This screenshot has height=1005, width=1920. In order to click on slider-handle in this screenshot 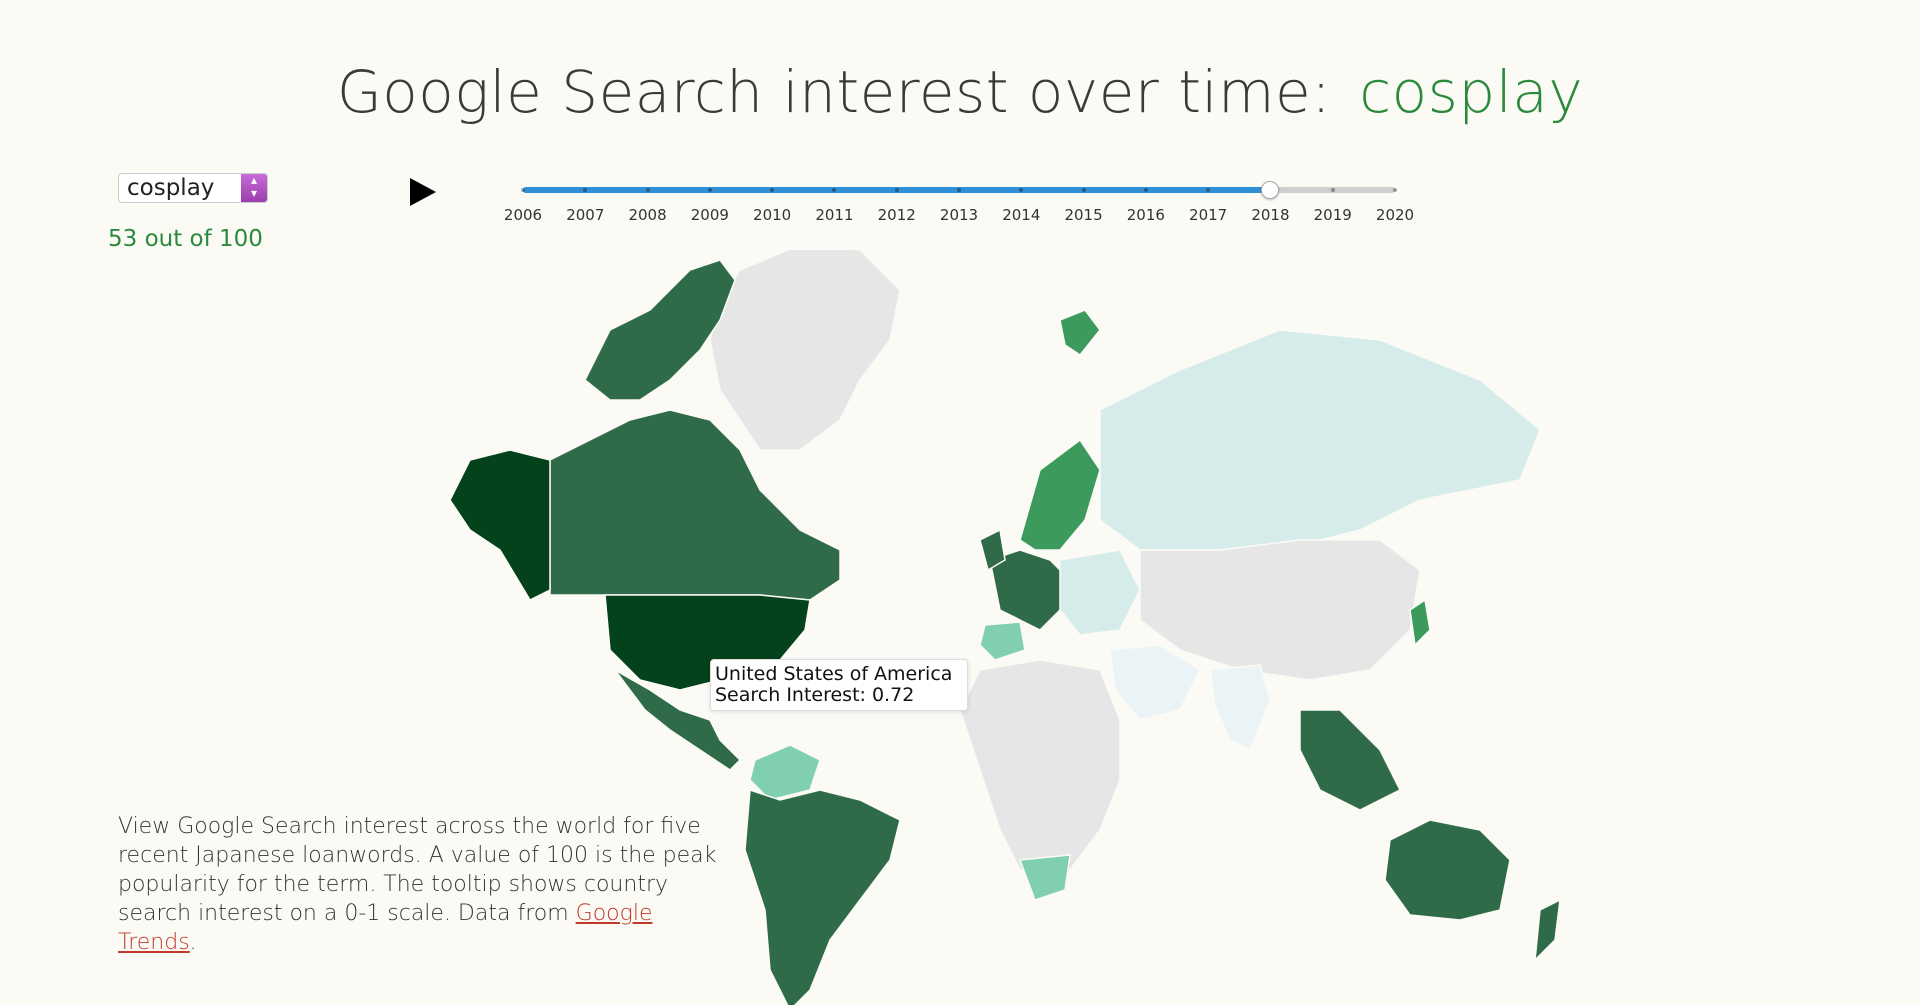, I will do `click(1270, 190)`.